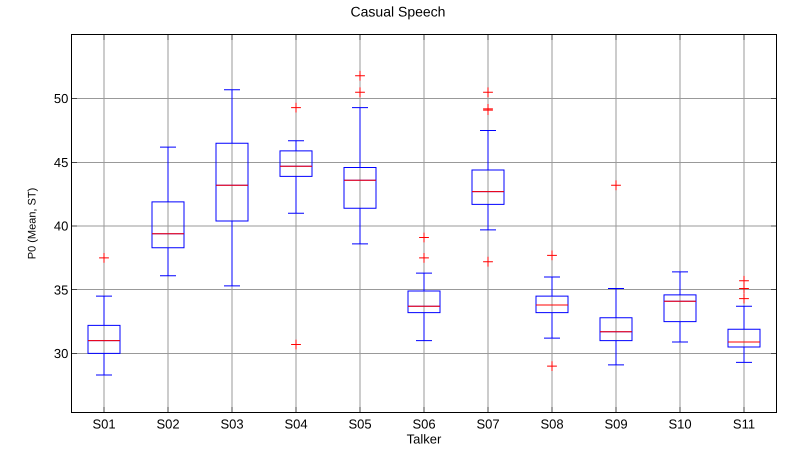  What do you see at coordinates (232, 424) in the screenshot?
I see `x-tick-label: S03` at bounding box center [232, 424].